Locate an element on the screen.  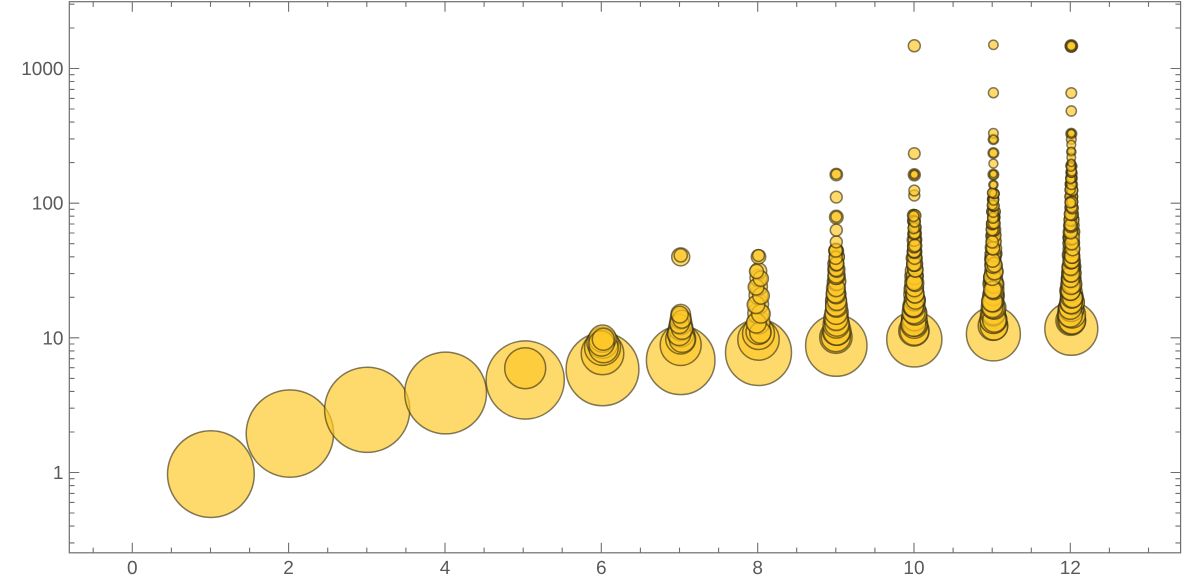
svg-text: 2 is located at coordinates (288, 568).